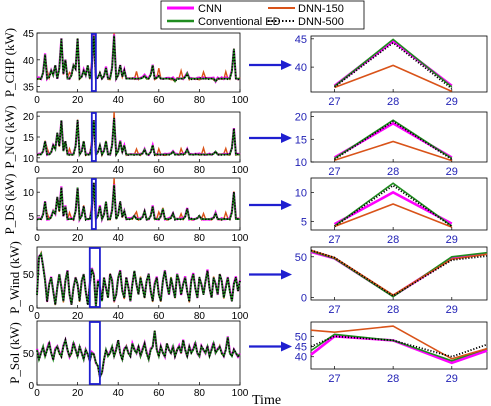  What do you see at coordinates (29, 88) in the screenshot?
I see `y-tick-label: 35` at bounding box center [29, 88].